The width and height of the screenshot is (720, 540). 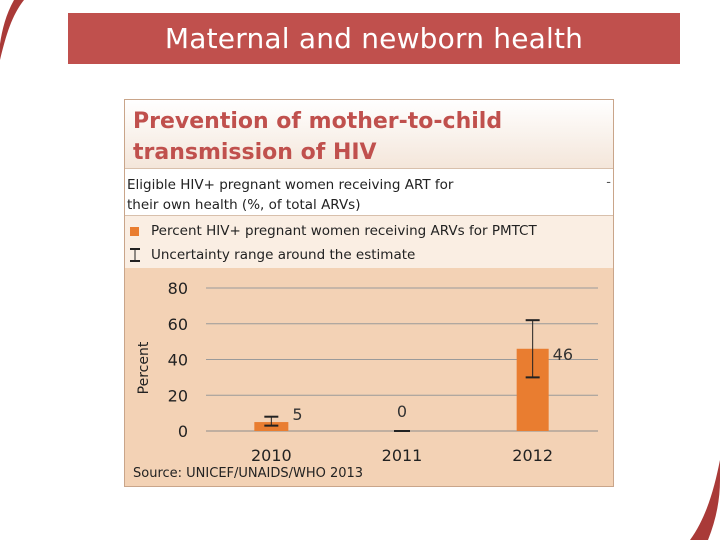 I want to click on legend-label-uncertainty: Uncertainty range around the estimate, so click(x=283, y=255).